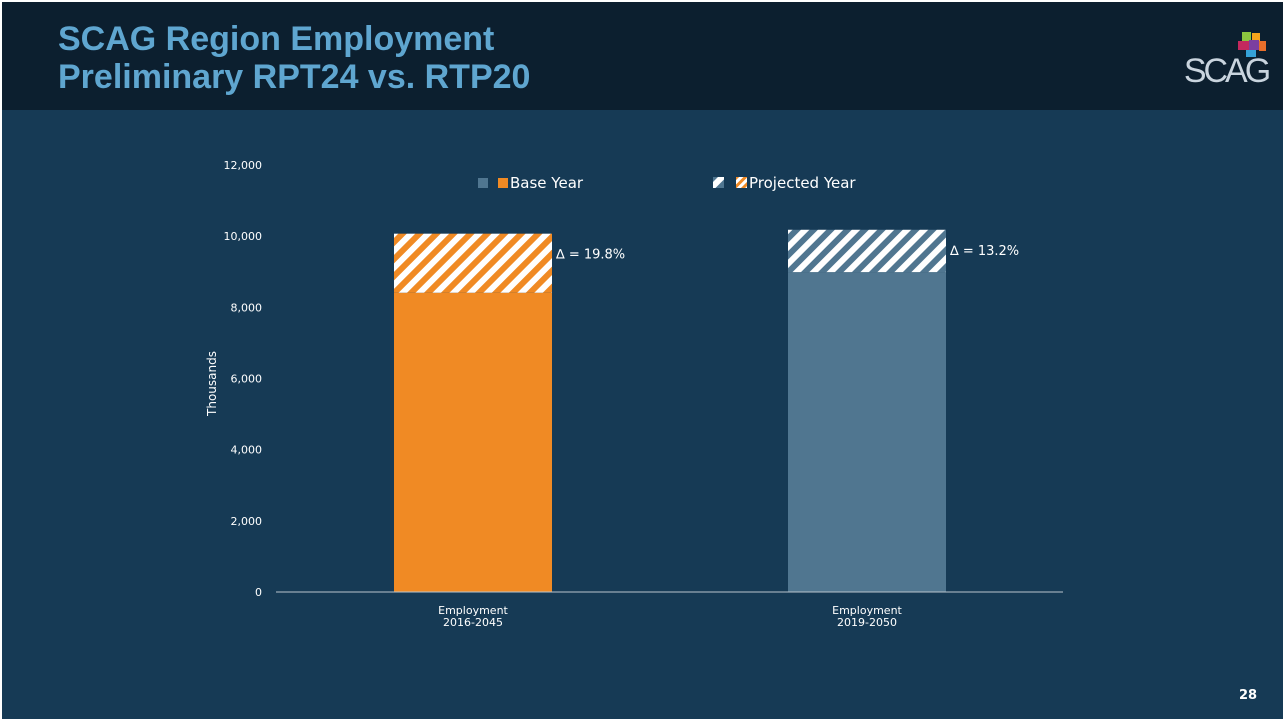  What do you see at coordinates (247, 450) in the screenshot?
I see `y-tick-label: 4,000` at bounding box center [247, 450].